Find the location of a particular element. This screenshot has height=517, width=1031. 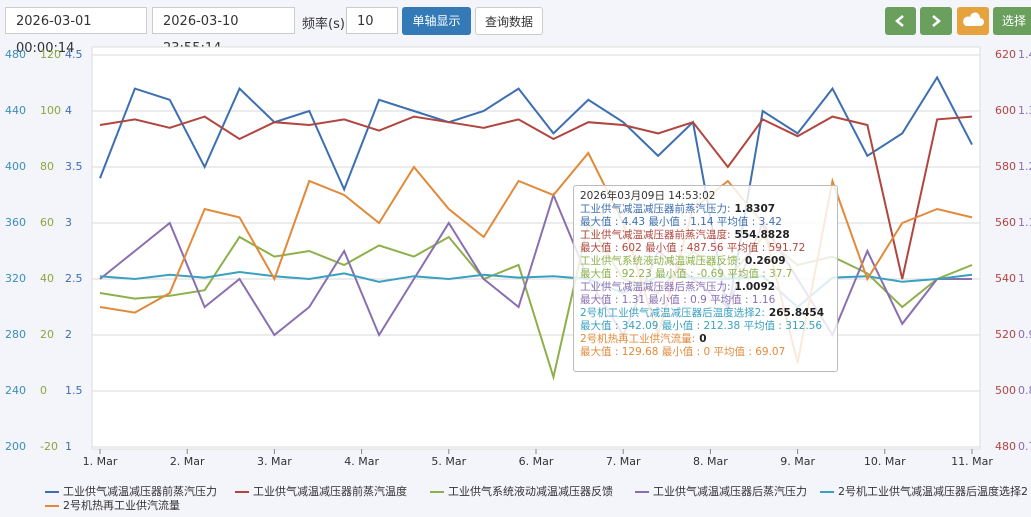

y-tick-label: 520 is located at coordinates (1005, 334).